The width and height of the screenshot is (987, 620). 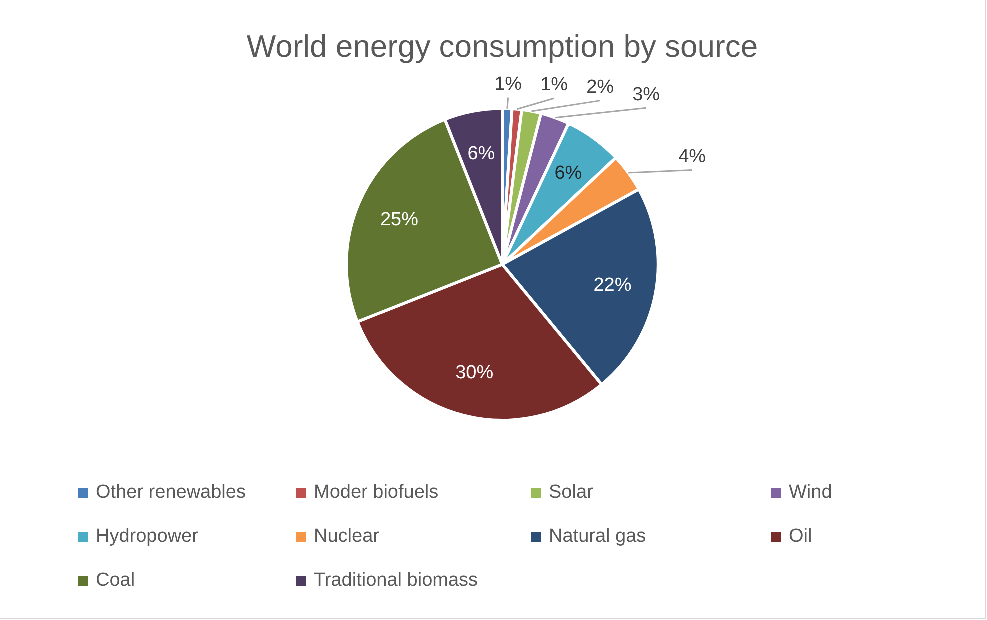 What do you see at coordinates (600, 87) in the screenshot?
I see `data-label: 2%` at bounding box center [600, 87].